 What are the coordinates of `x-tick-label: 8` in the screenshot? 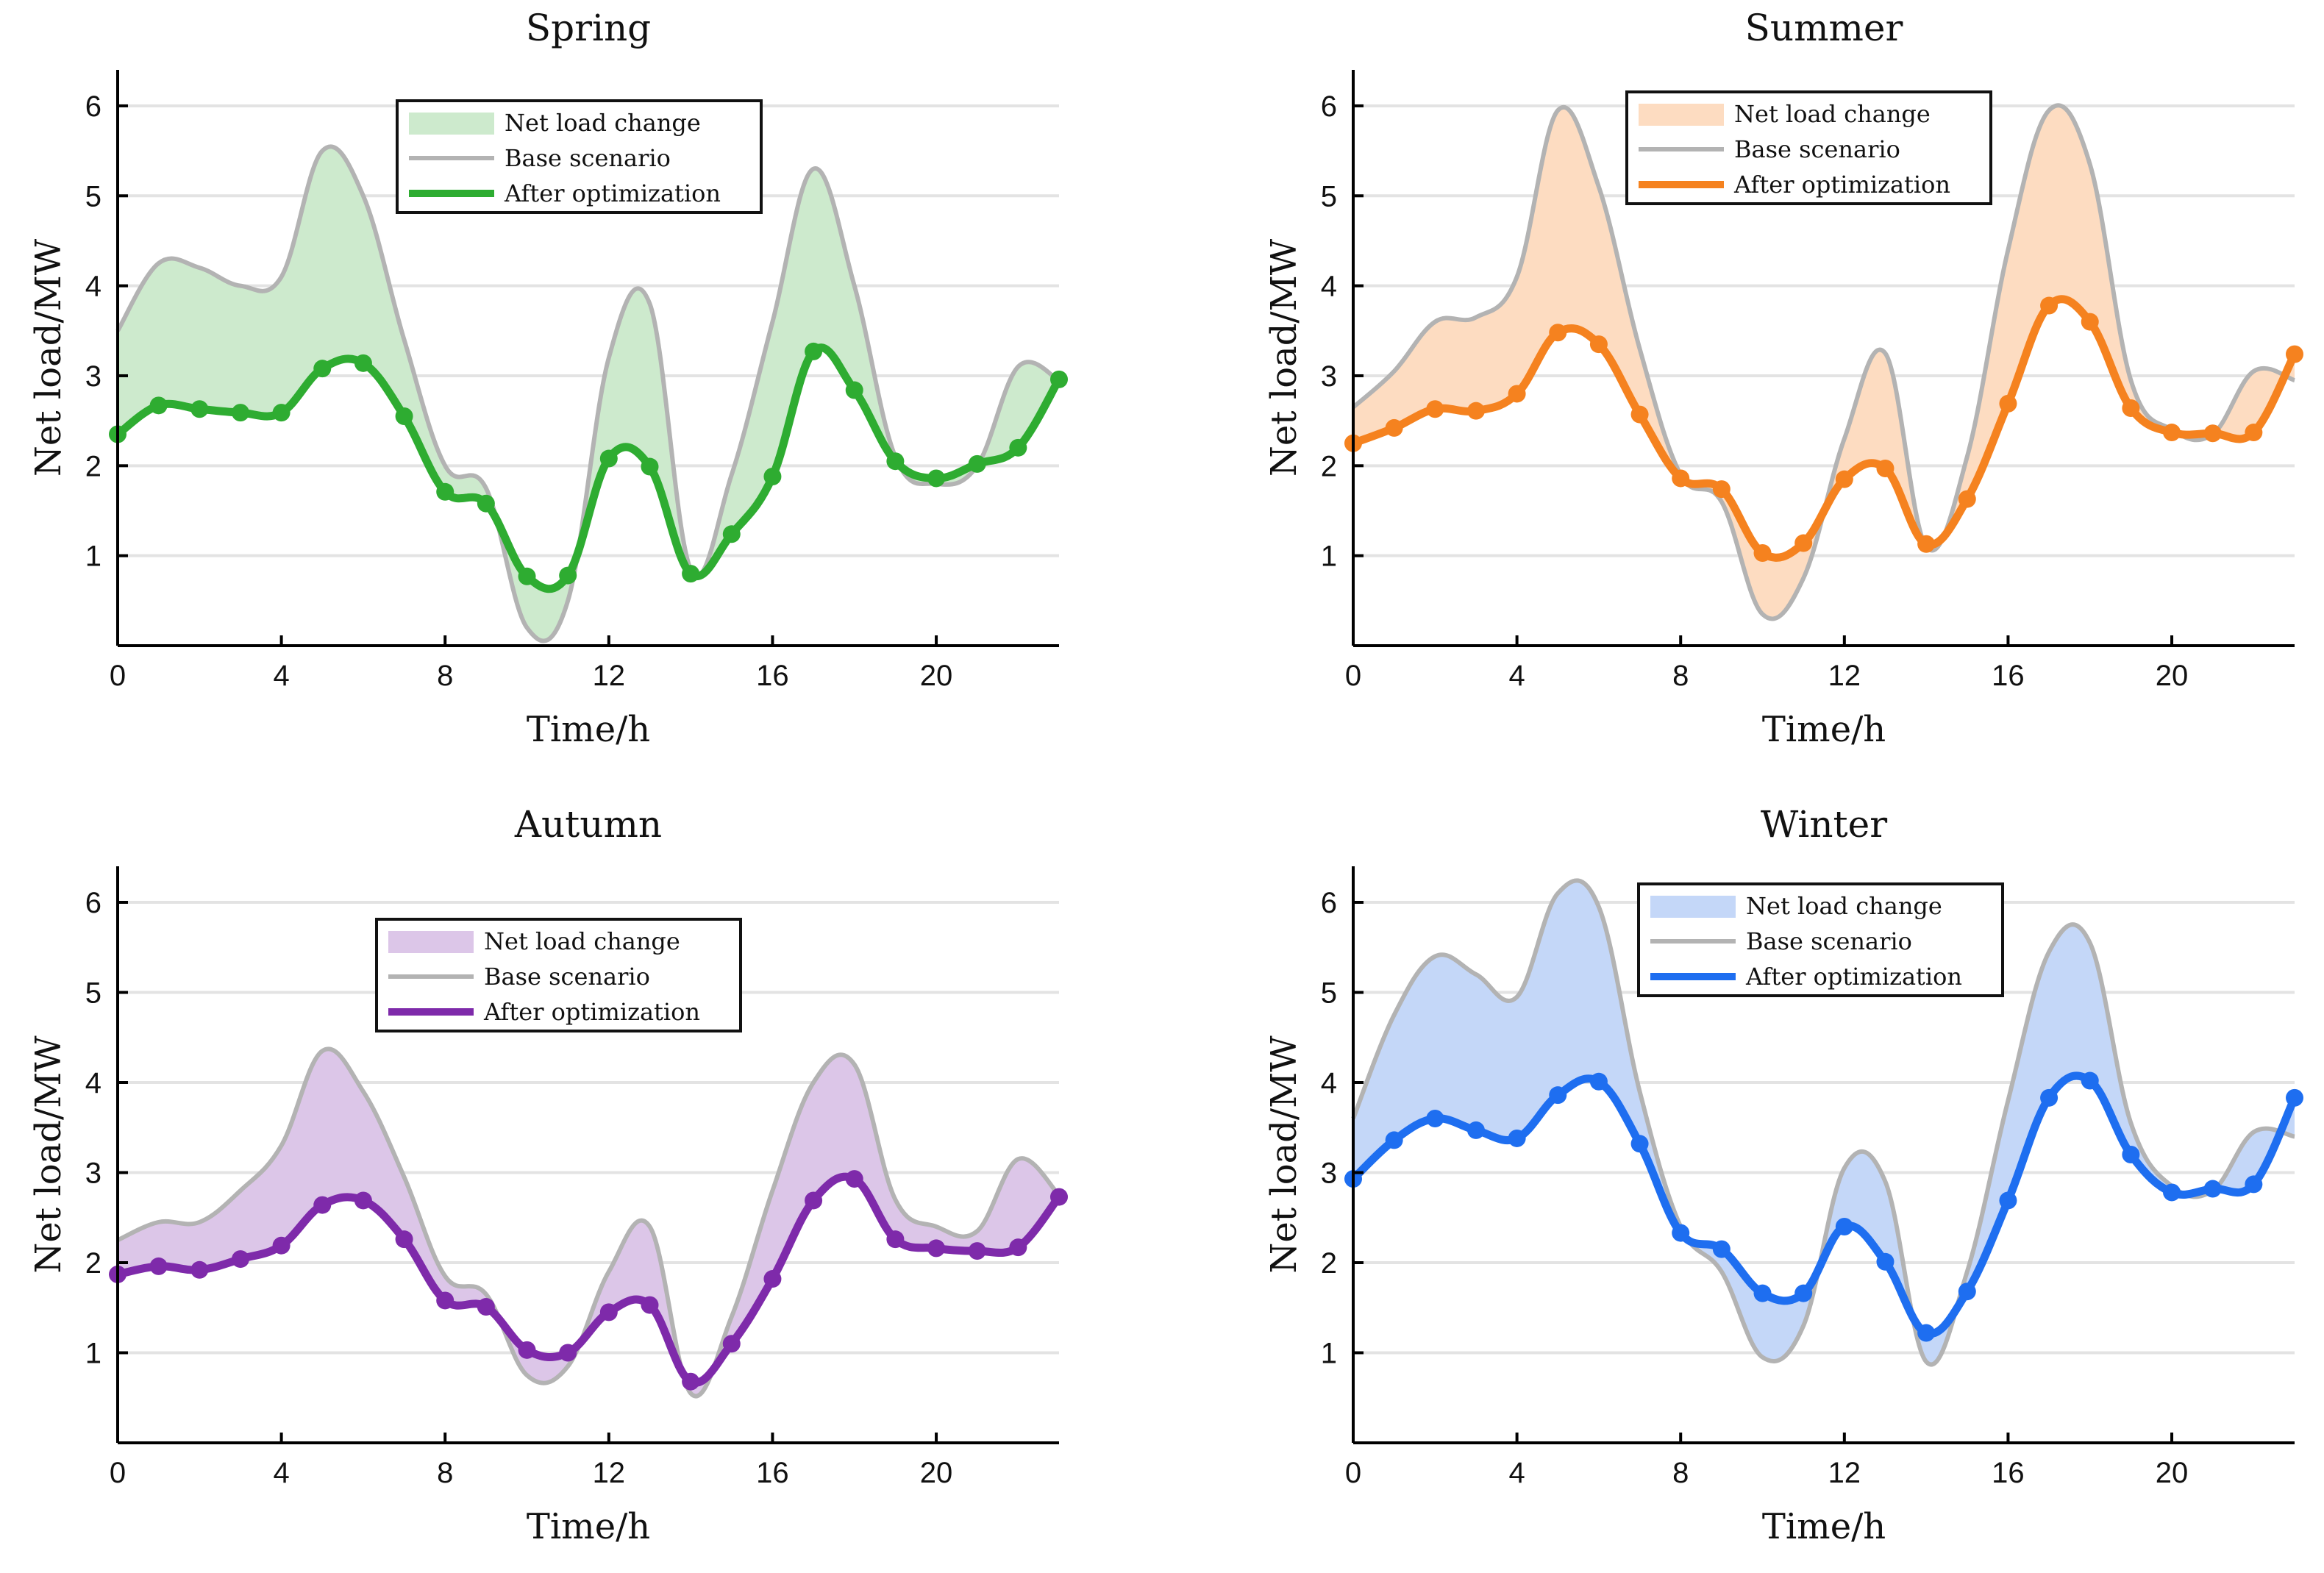 It's located at (445, 676).